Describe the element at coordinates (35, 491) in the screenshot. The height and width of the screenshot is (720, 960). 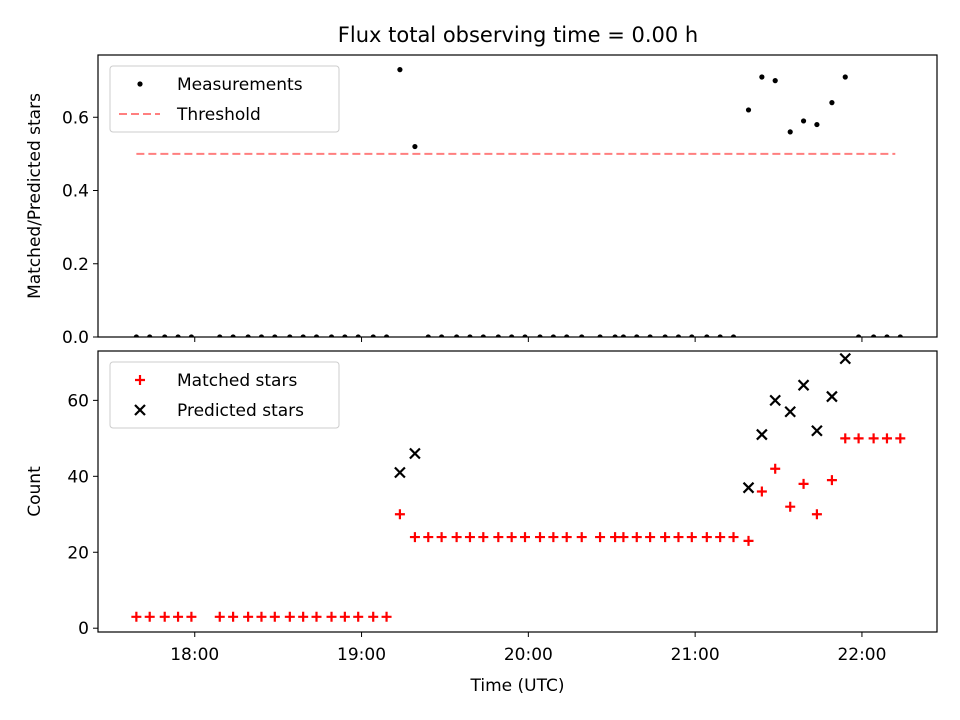
I see `y-axis-label: Count` at that location.